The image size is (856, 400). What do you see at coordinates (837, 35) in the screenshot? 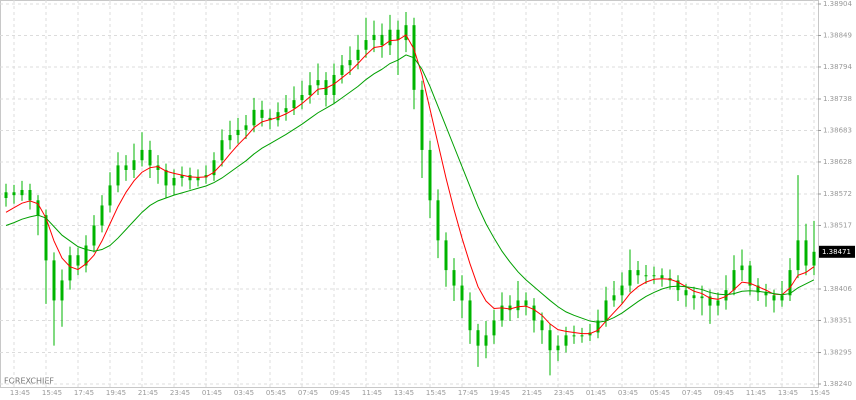
I see `y-tick-label: 1.38849` at bounding box center [837, 35].